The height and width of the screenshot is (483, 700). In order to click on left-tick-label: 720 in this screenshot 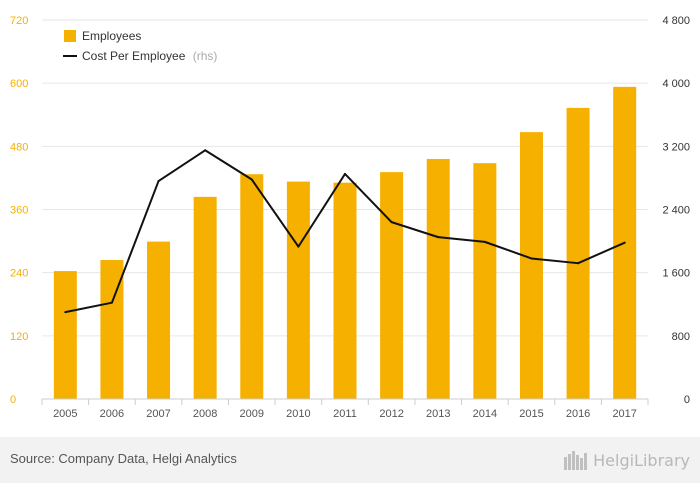, I will do `click(19, 21)`.